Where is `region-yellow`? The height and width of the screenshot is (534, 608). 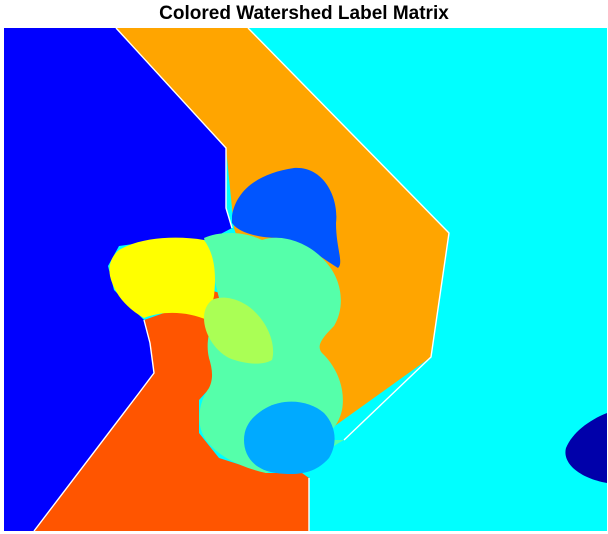
region-yellow is located at coordinates (162, 278).